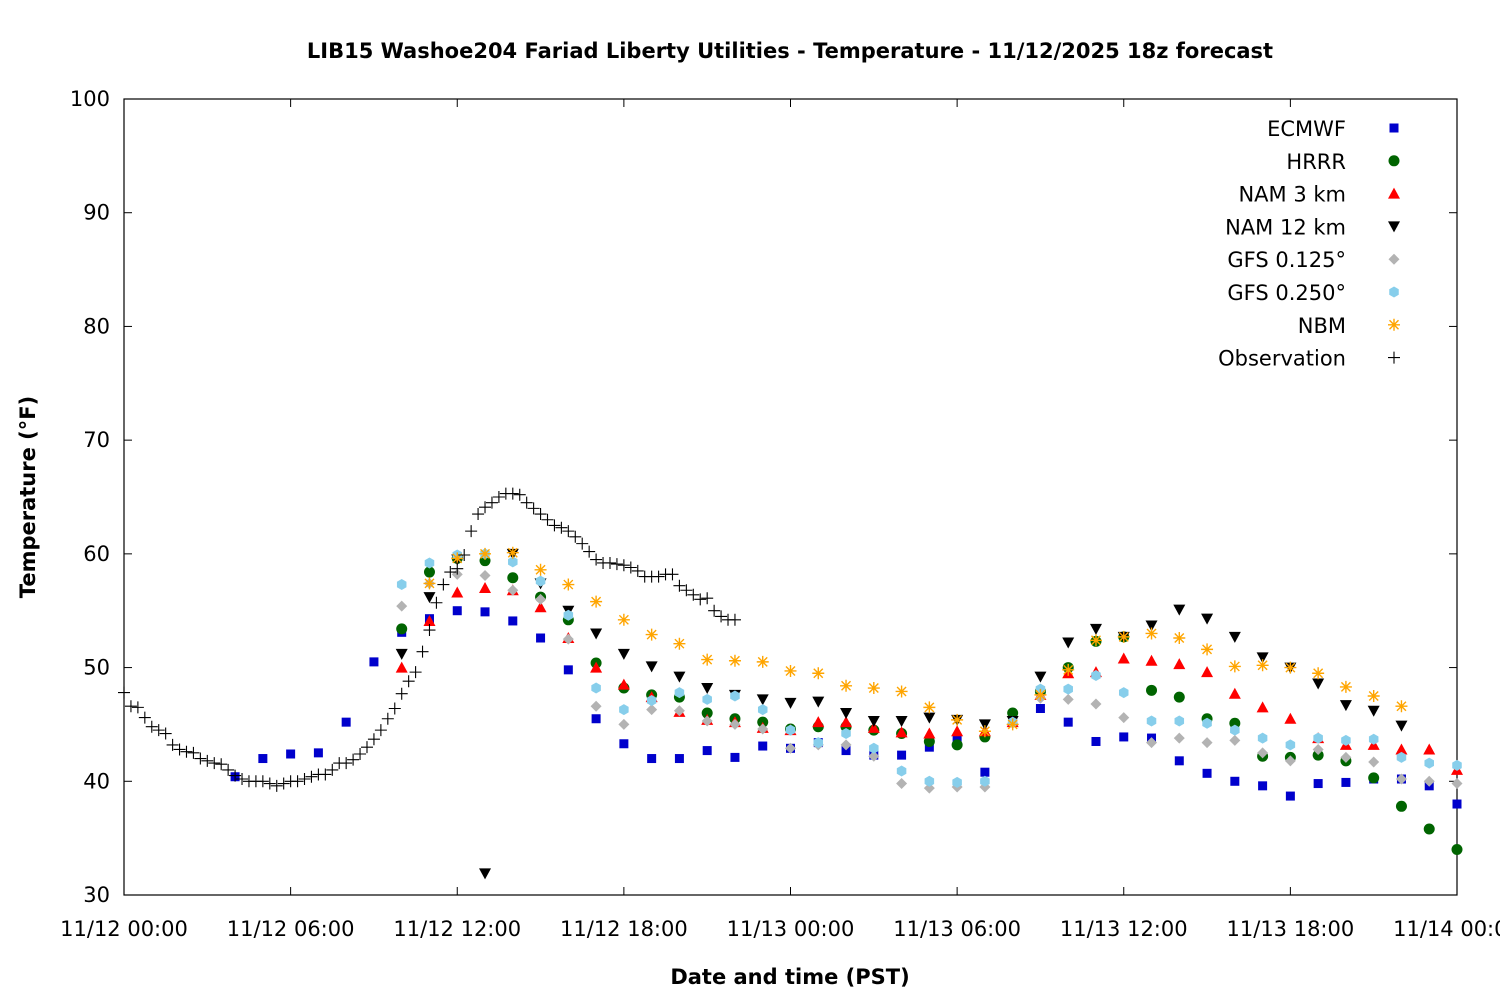 Image resolution: width=1500 pixels, height=1000 pixels. What do you see at coordinates (1124, 929) in the screenshot?
I see `x-tick-label: 11/13 12:00` at bounding box center [1124, 929].